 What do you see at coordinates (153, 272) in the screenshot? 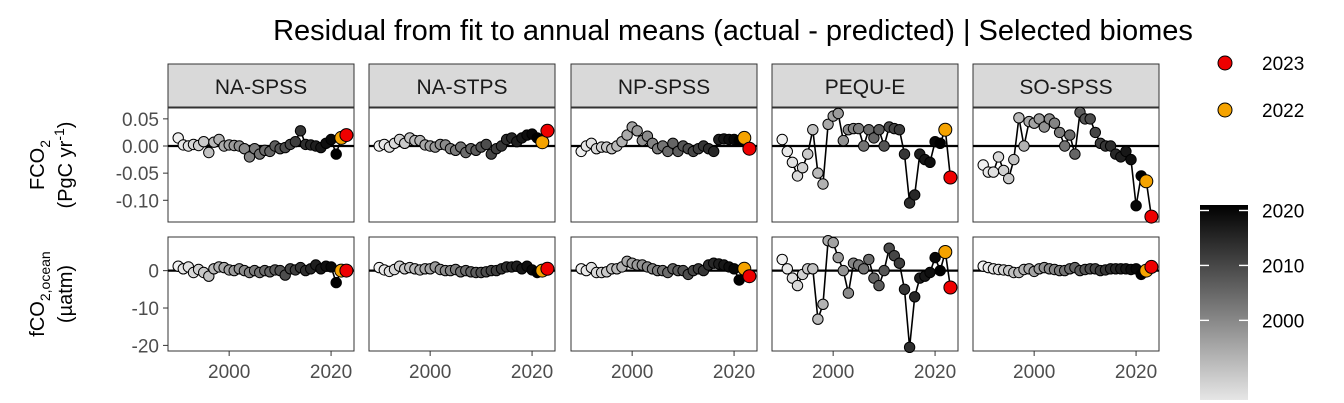
I see `y-tick-label: 0` at bounding box center [153, 272].